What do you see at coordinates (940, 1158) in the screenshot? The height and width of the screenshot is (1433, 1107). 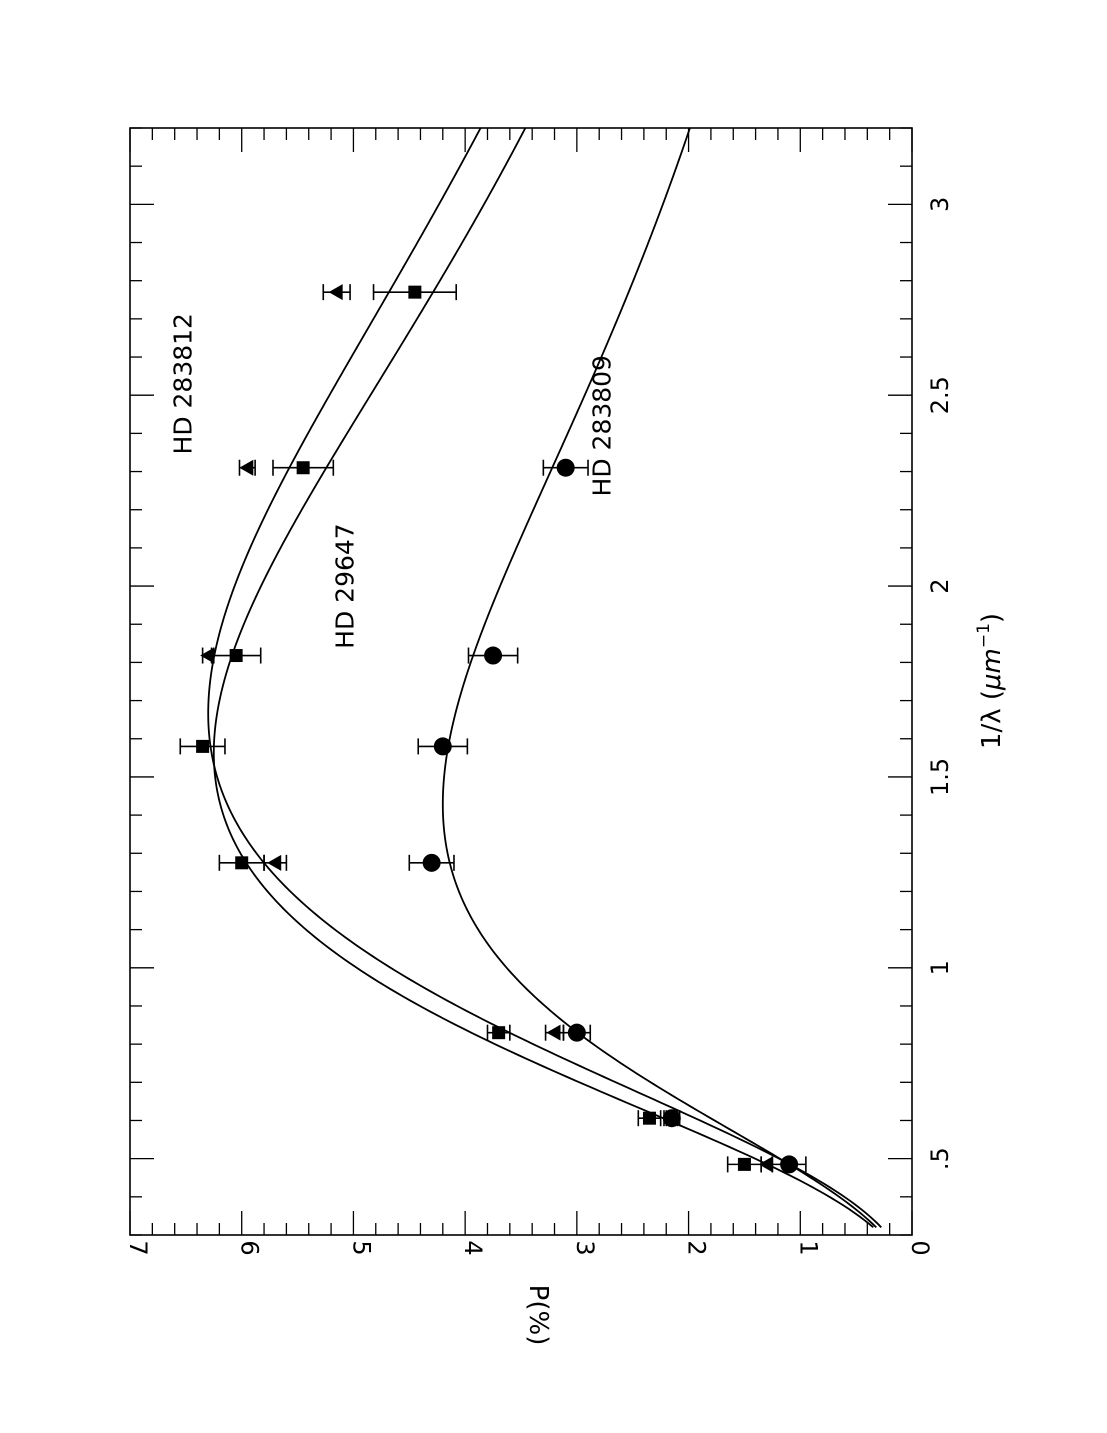 I see `x-tick-label: .5` at bounding box center [940, 1158].